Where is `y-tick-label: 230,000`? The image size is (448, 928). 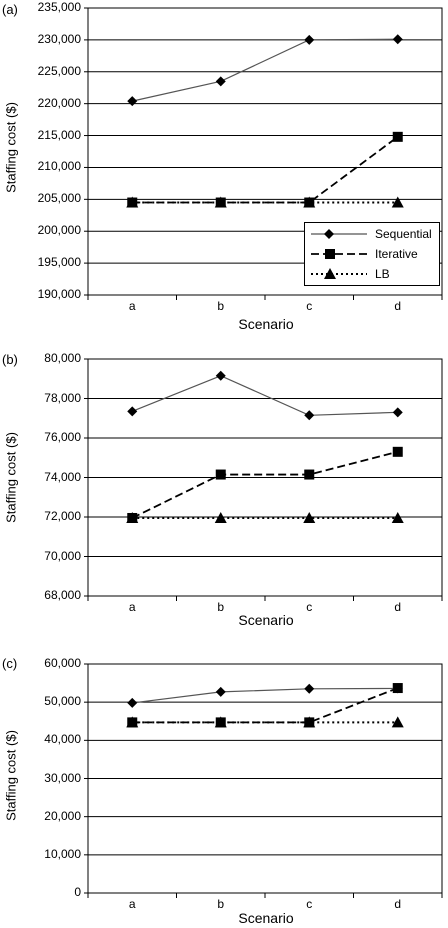 y-tick-label: 230,000 is located at coordinates (59, 38).